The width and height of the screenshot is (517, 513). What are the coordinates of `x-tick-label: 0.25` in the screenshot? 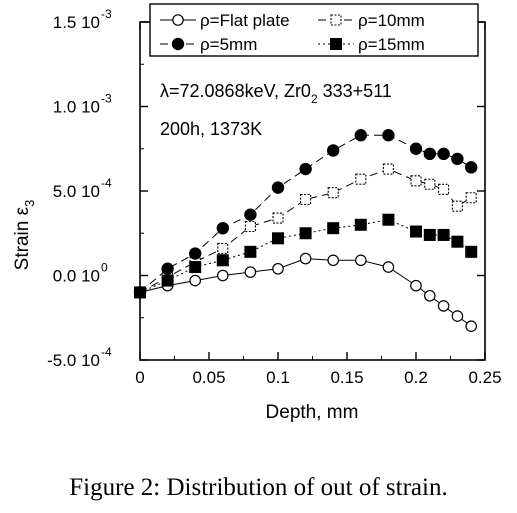 It's located at (484, 377).